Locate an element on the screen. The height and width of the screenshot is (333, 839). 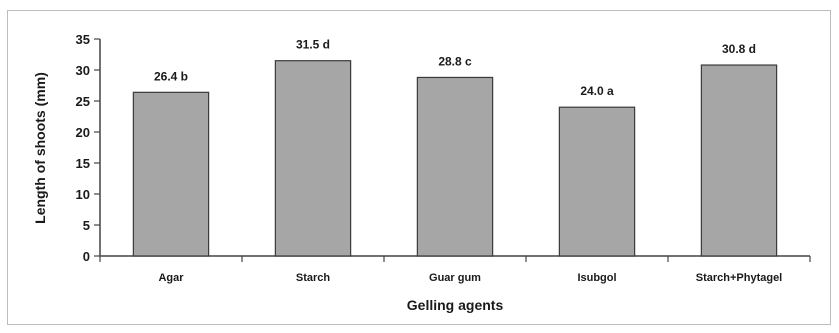
x-category-label: Isubgol is located at coordinates (596, 278).